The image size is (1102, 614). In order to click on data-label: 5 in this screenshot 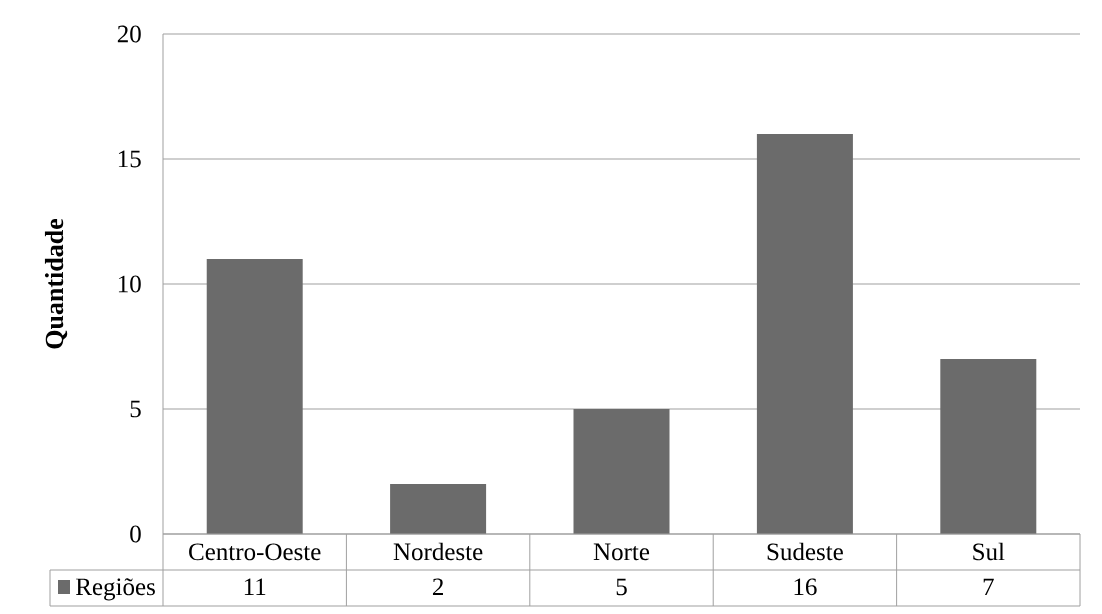, I will do `click(621, 587)`.